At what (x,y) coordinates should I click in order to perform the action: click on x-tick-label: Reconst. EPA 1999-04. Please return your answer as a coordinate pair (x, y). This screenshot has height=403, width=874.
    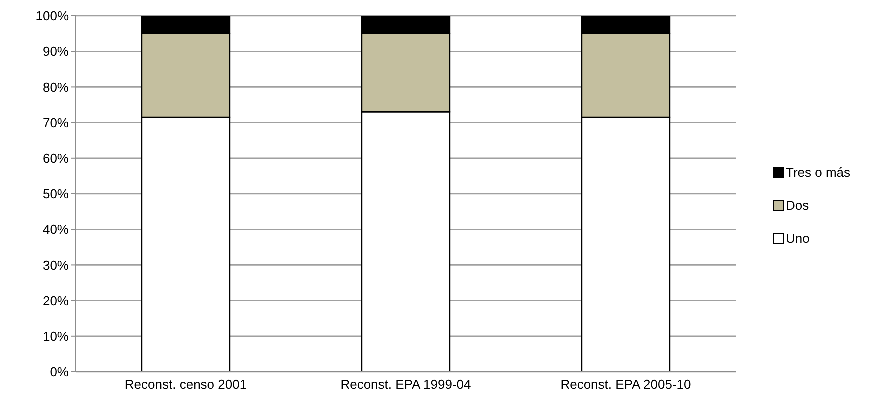
    Looking at the image, I should click on (406, 384).